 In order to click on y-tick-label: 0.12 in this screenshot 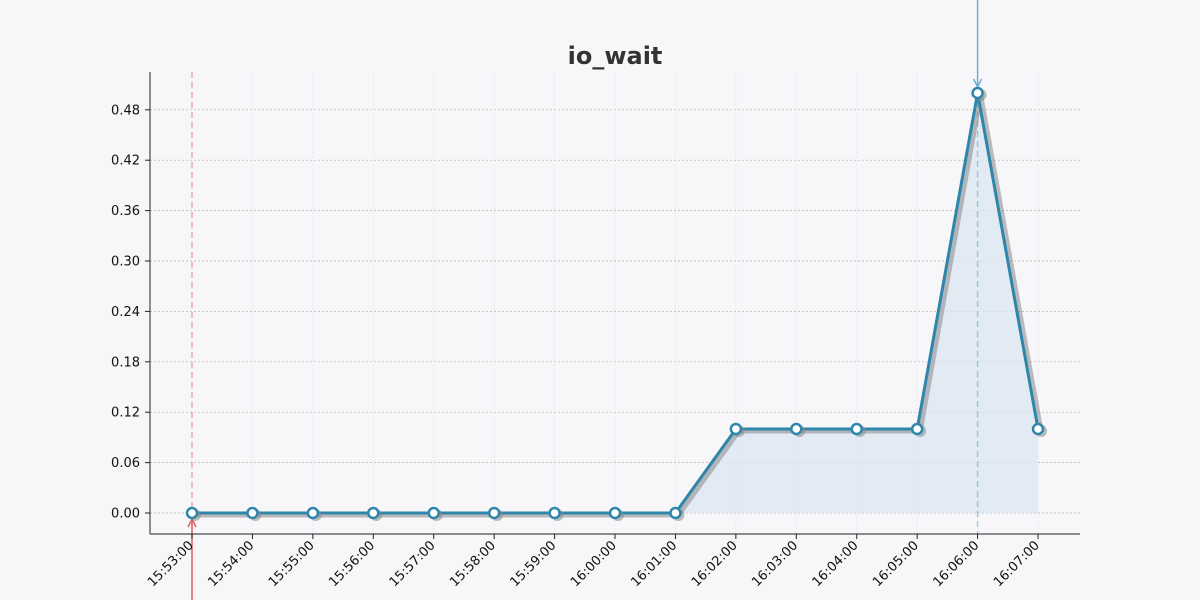, I will do `click(125, 413)`.